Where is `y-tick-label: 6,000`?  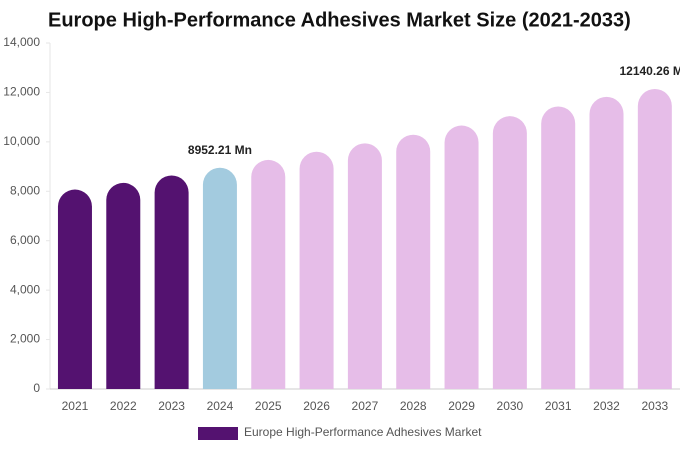
y-tick-label: 6,000 is located at coordinates (25, 240).